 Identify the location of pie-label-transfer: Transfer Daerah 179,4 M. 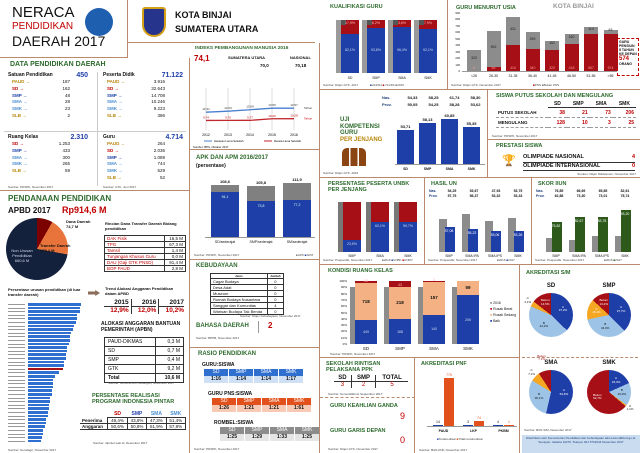
(55, 248).